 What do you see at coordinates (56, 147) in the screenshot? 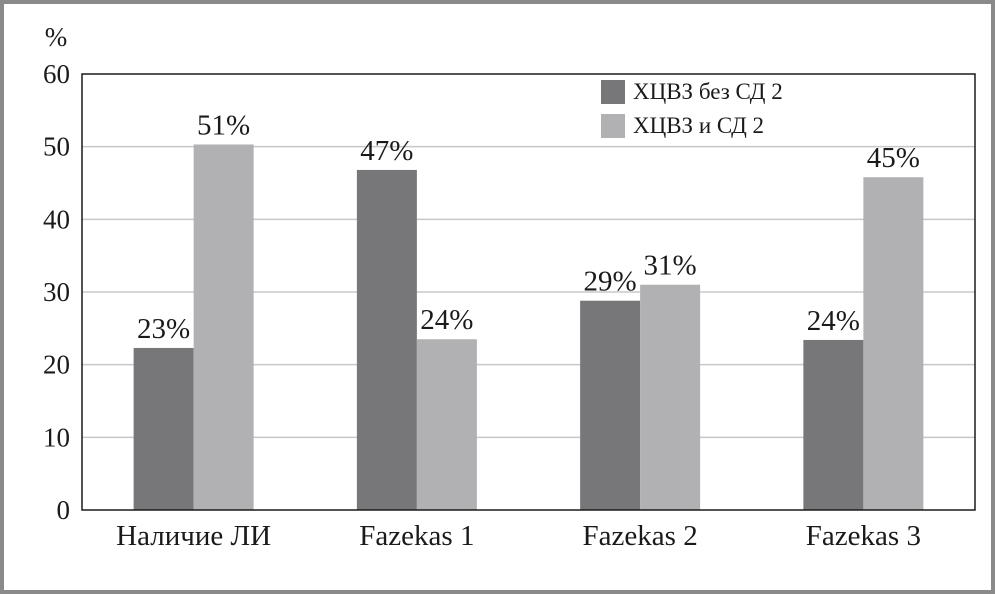
I see `y-tick-label: 50` at bounding box center [56, 147].